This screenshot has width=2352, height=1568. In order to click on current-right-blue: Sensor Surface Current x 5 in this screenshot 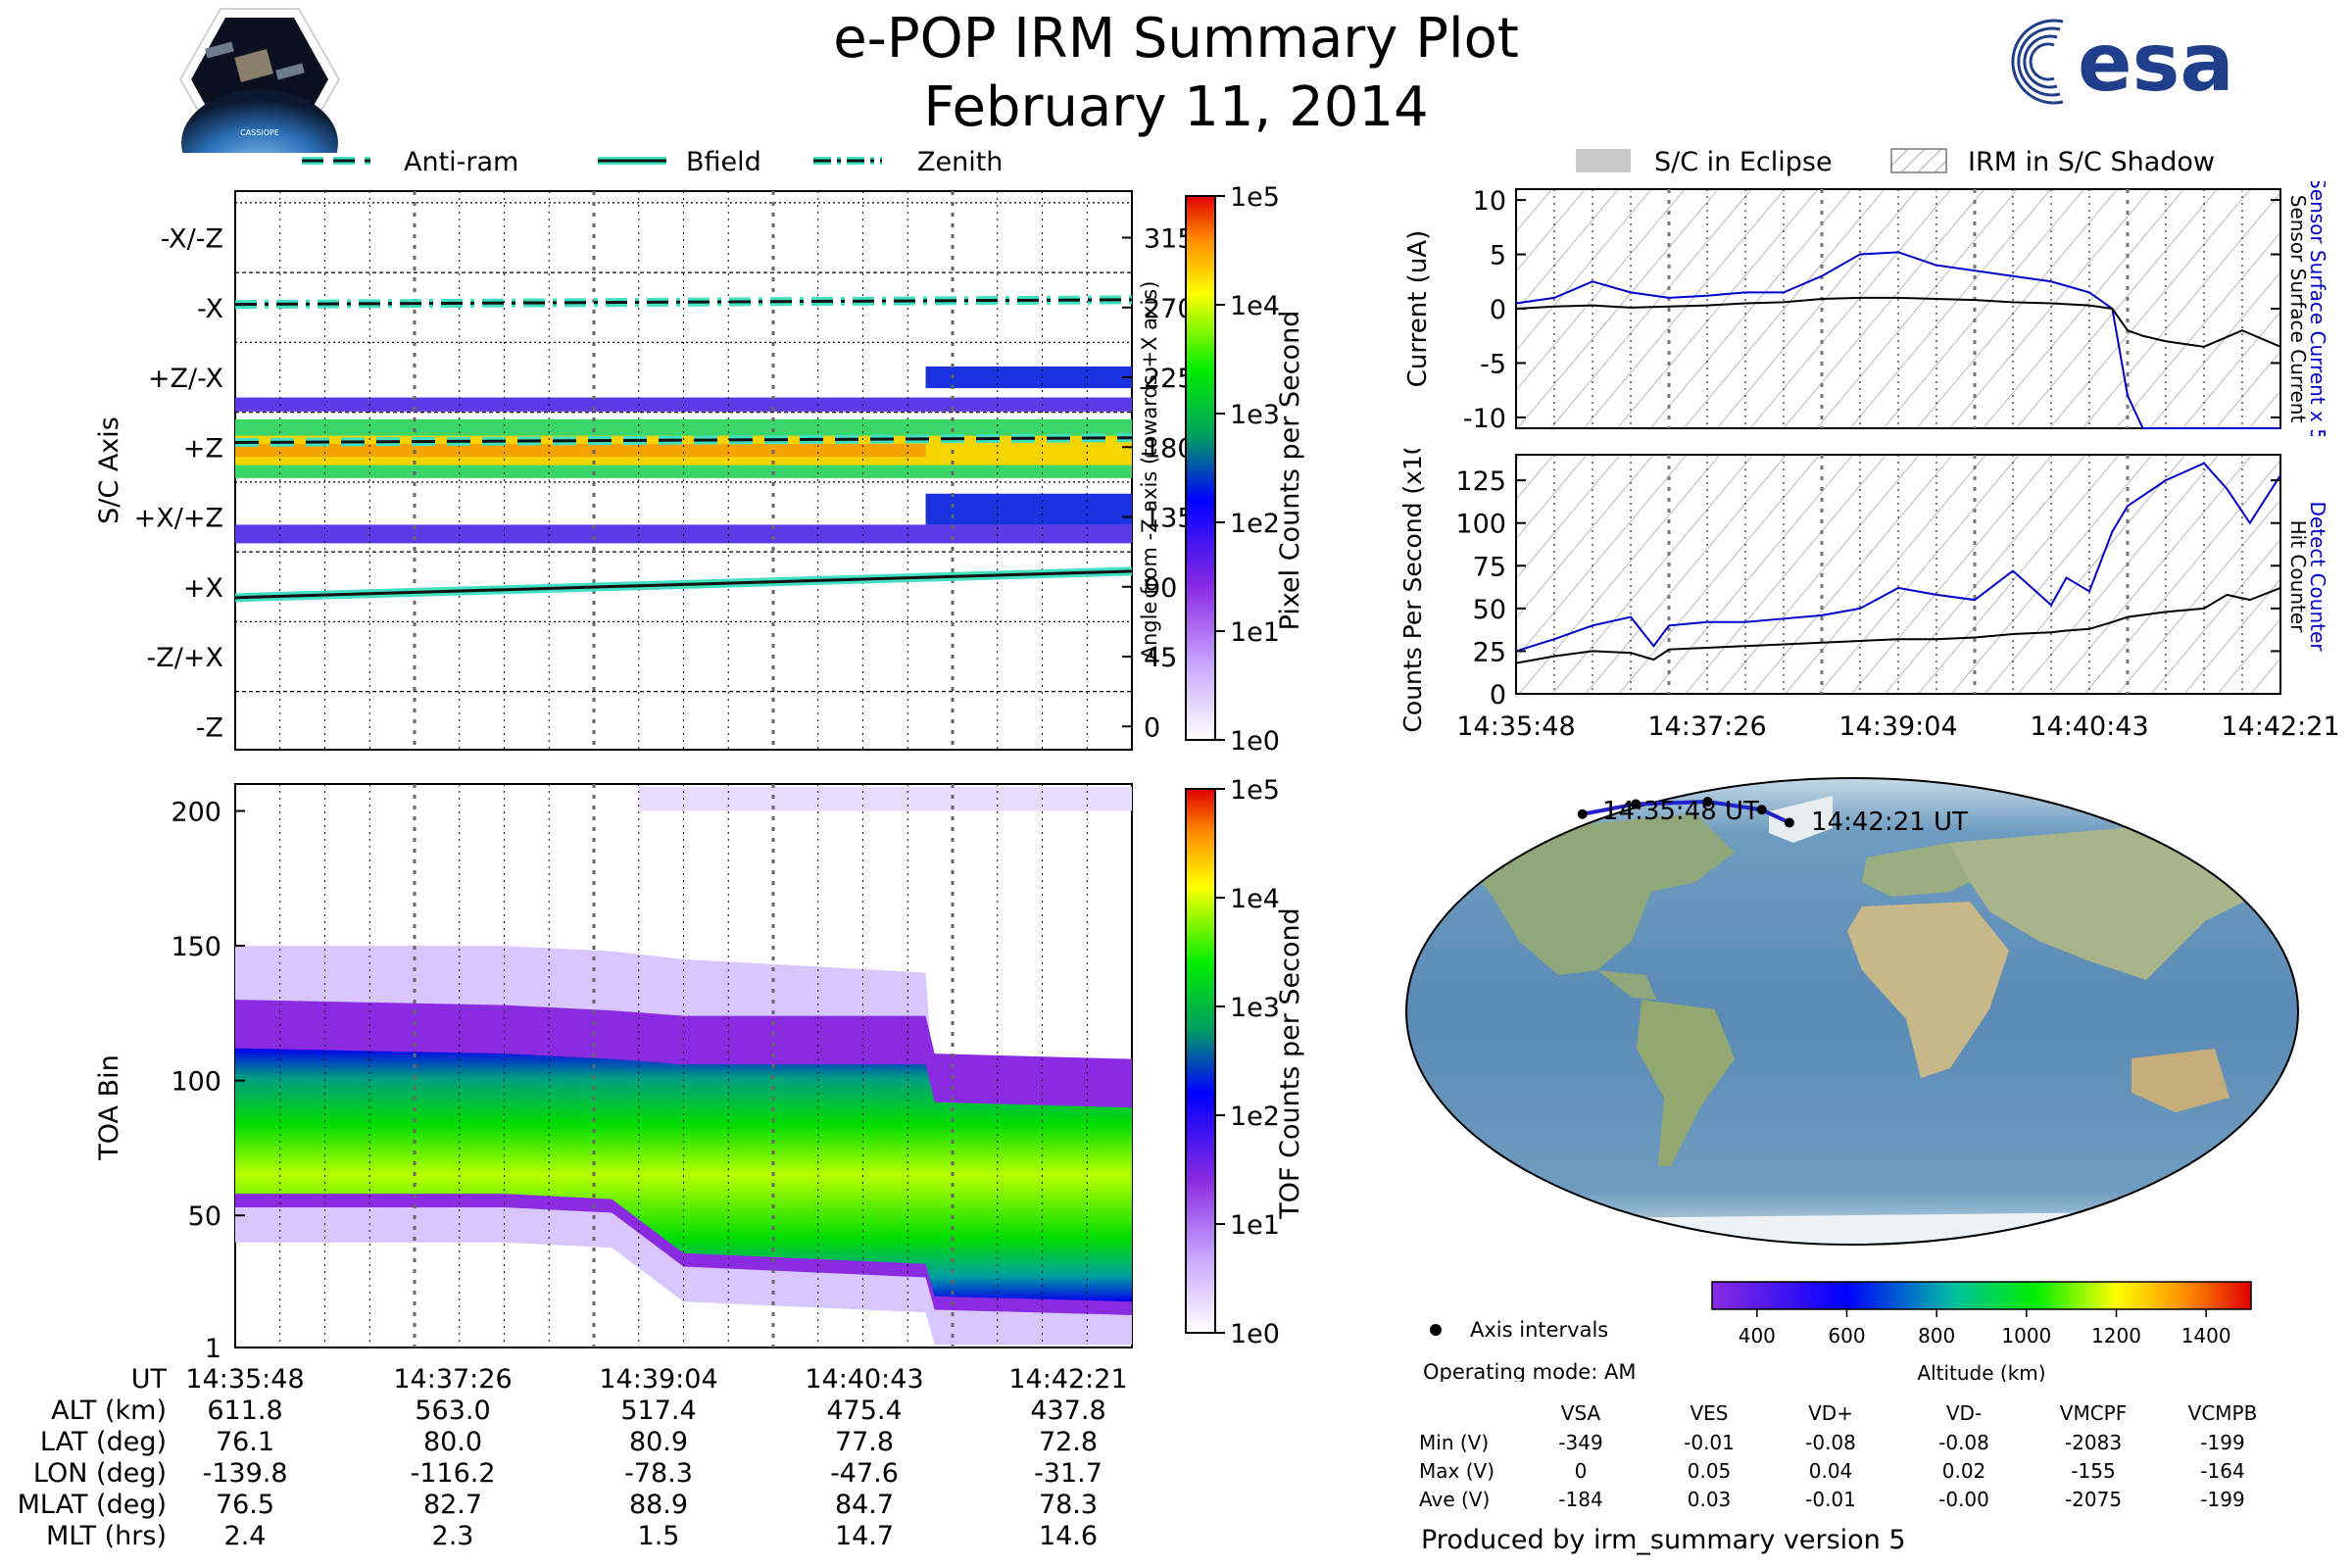, I will do `click(2317, 308)`.